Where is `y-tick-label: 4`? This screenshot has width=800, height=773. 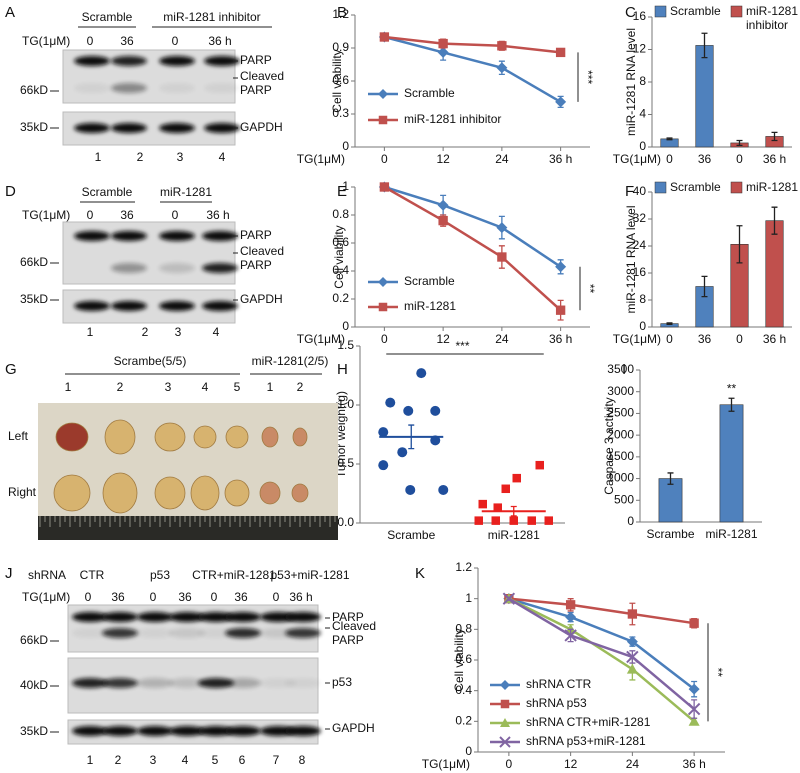 y-tick-label: 4 is located at coordinates (642, 114).